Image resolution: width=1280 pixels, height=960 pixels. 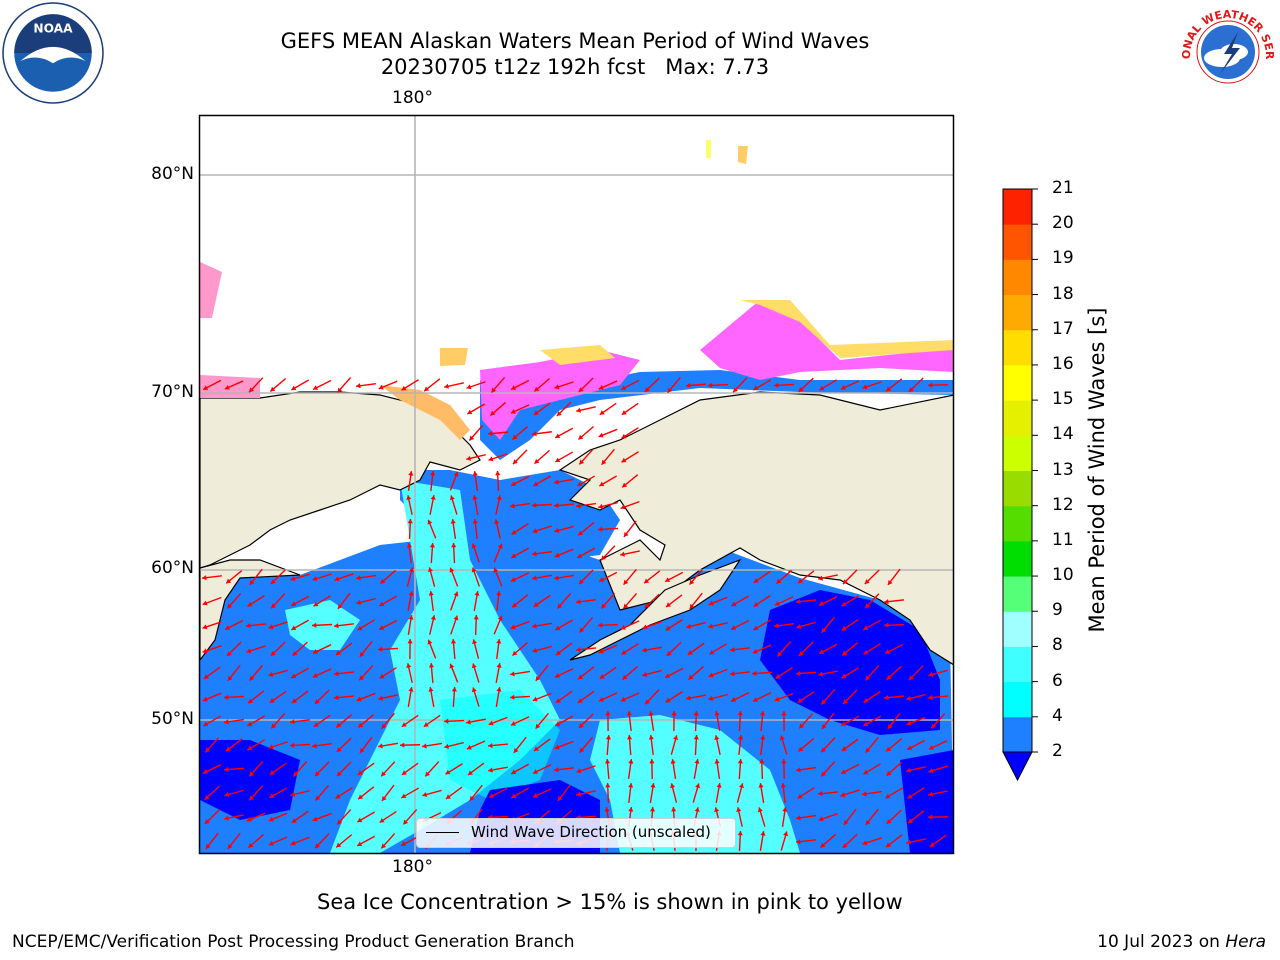 What do you see at coordinates (1057, 715) in the screenshot?
I see `colorbar-tick-label: 4` at bounding box center [1057, 715].